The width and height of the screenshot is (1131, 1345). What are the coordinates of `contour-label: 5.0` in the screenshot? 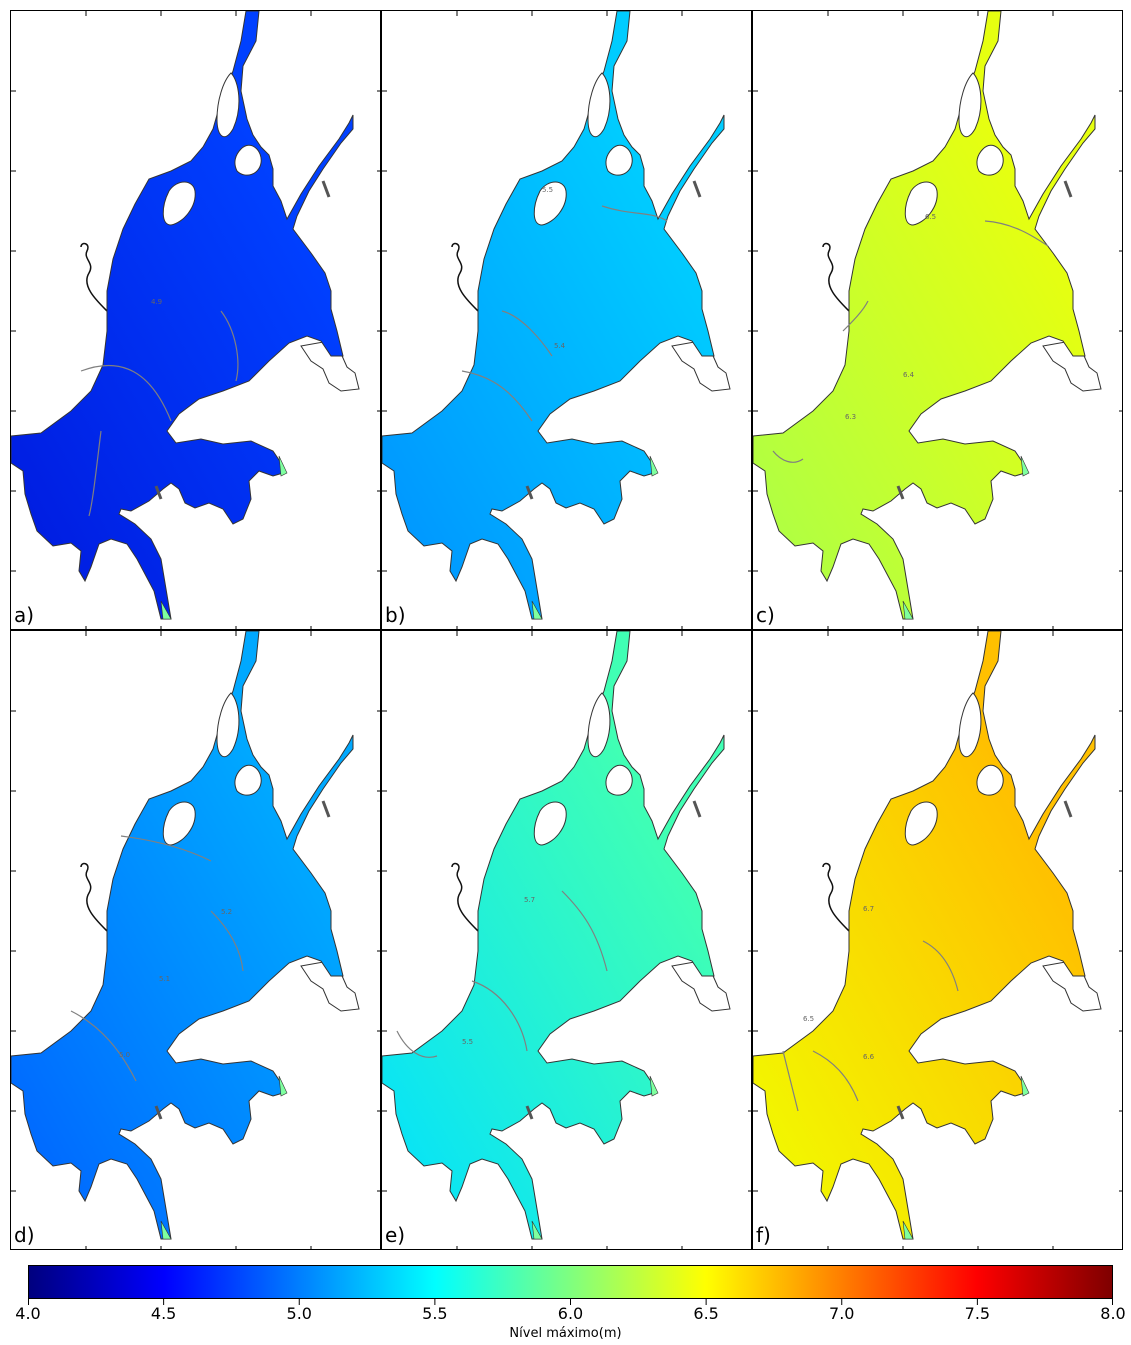 It's located at (124, 1055).